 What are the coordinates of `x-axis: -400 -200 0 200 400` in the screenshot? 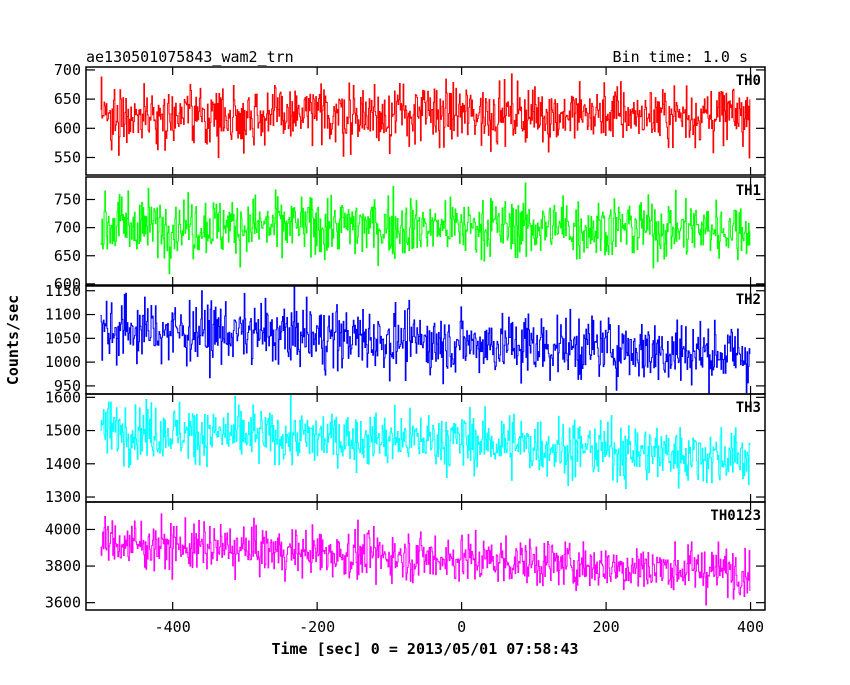 It's located at (459, 627).